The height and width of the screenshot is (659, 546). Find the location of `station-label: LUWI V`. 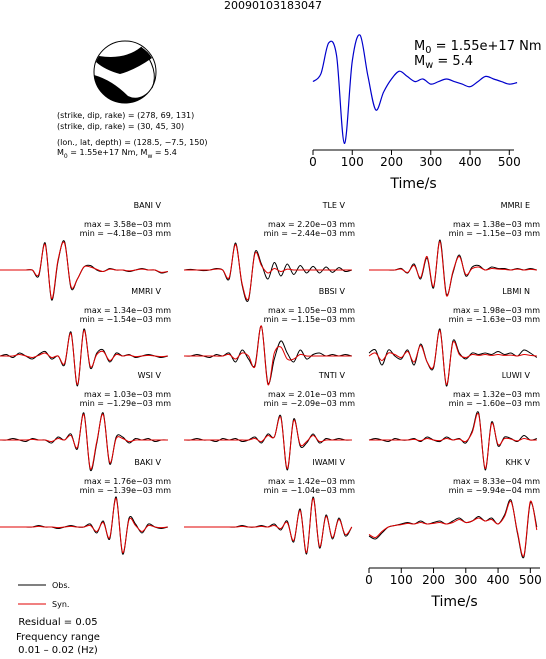

station-label: LUWI V is located at coordinates (516, 375).